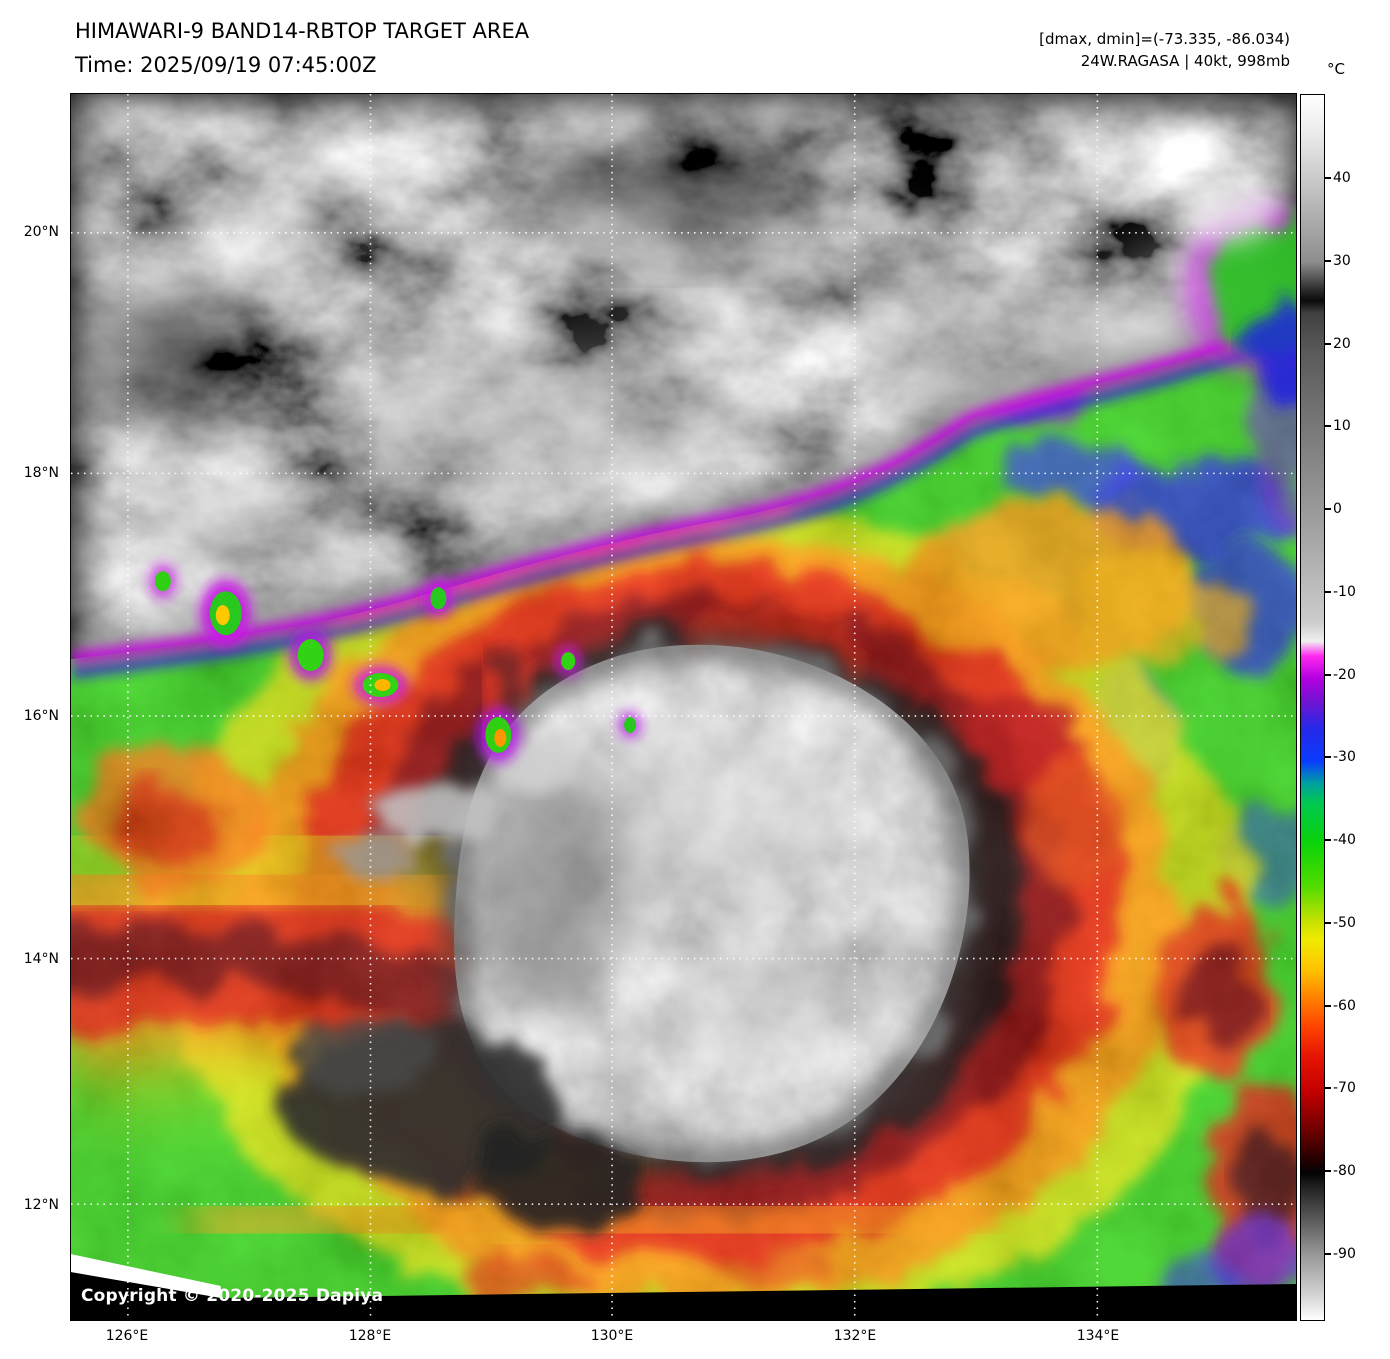  Describe the element at coordinates (1342, 343) in the screenshot. I see `colorbar-tick-label: 20` at that location.